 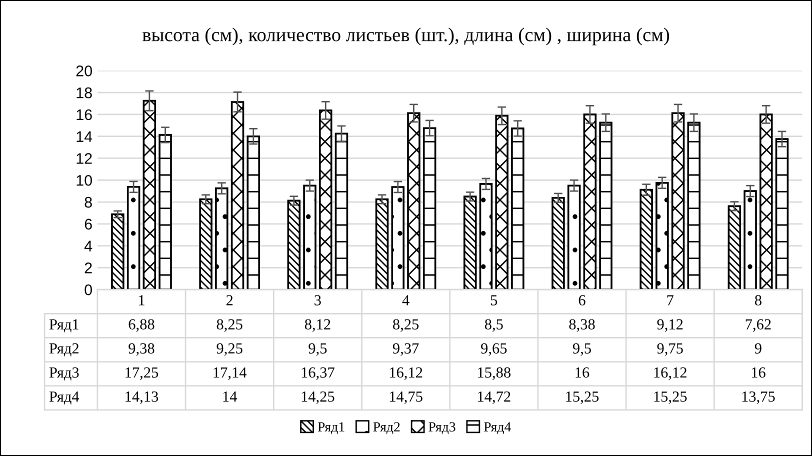 I want to click on data-label: 17,14, so click(x=230, y=373).